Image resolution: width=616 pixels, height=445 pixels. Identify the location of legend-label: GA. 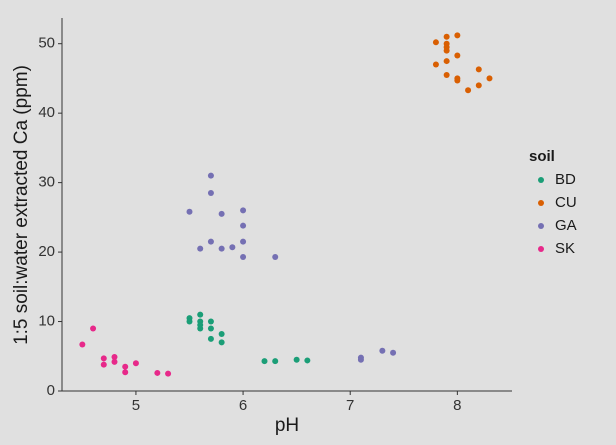
(566, 225).